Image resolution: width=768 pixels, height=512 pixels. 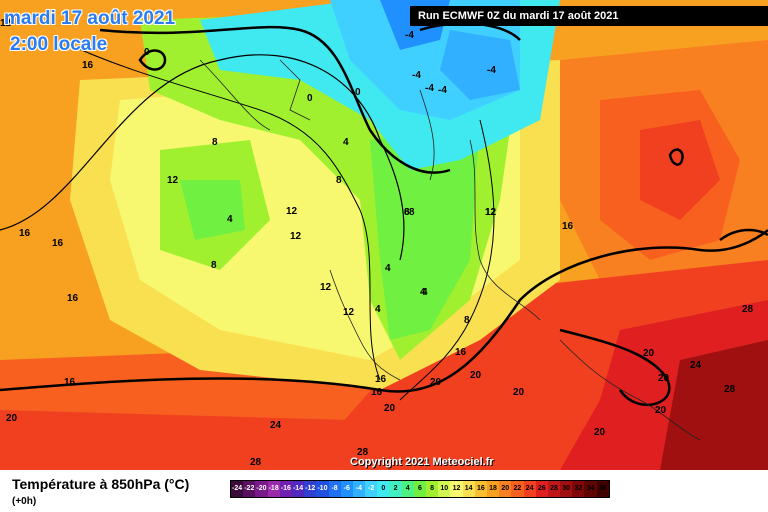 I want to click on scale-label: 22, so click(x=517, y=488).